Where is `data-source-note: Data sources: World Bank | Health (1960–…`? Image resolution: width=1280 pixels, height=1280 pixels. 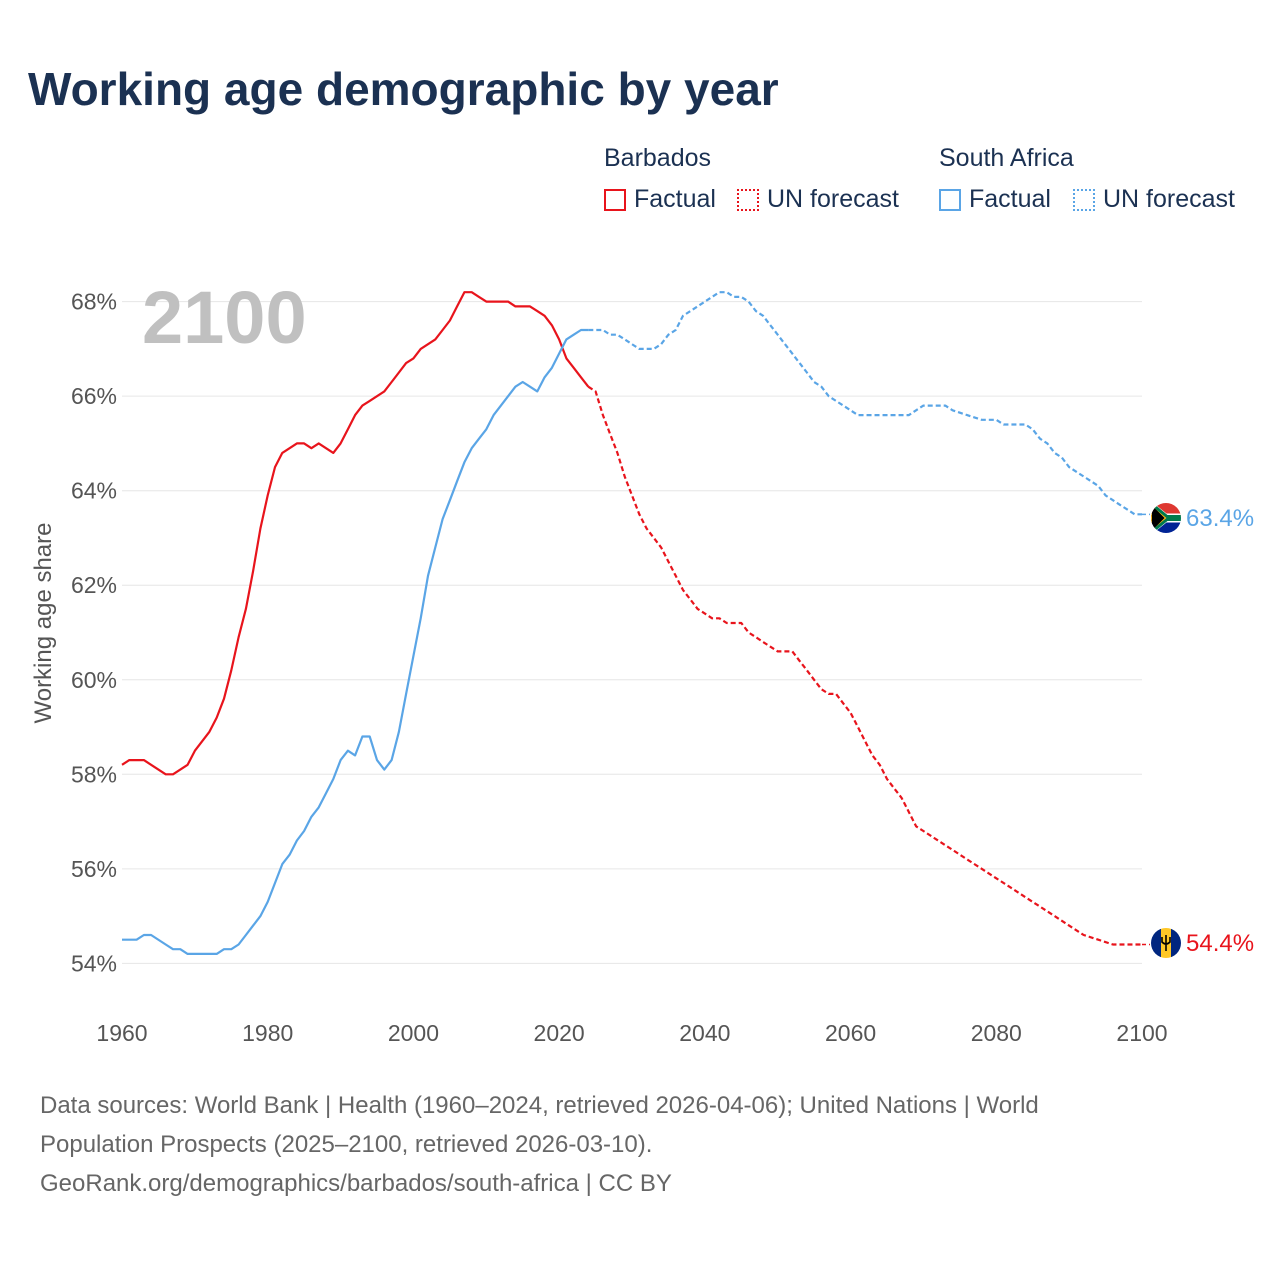
data-source-note: Data sources: World Bank | Health (1960–… is located at coordinates (630, 1144).